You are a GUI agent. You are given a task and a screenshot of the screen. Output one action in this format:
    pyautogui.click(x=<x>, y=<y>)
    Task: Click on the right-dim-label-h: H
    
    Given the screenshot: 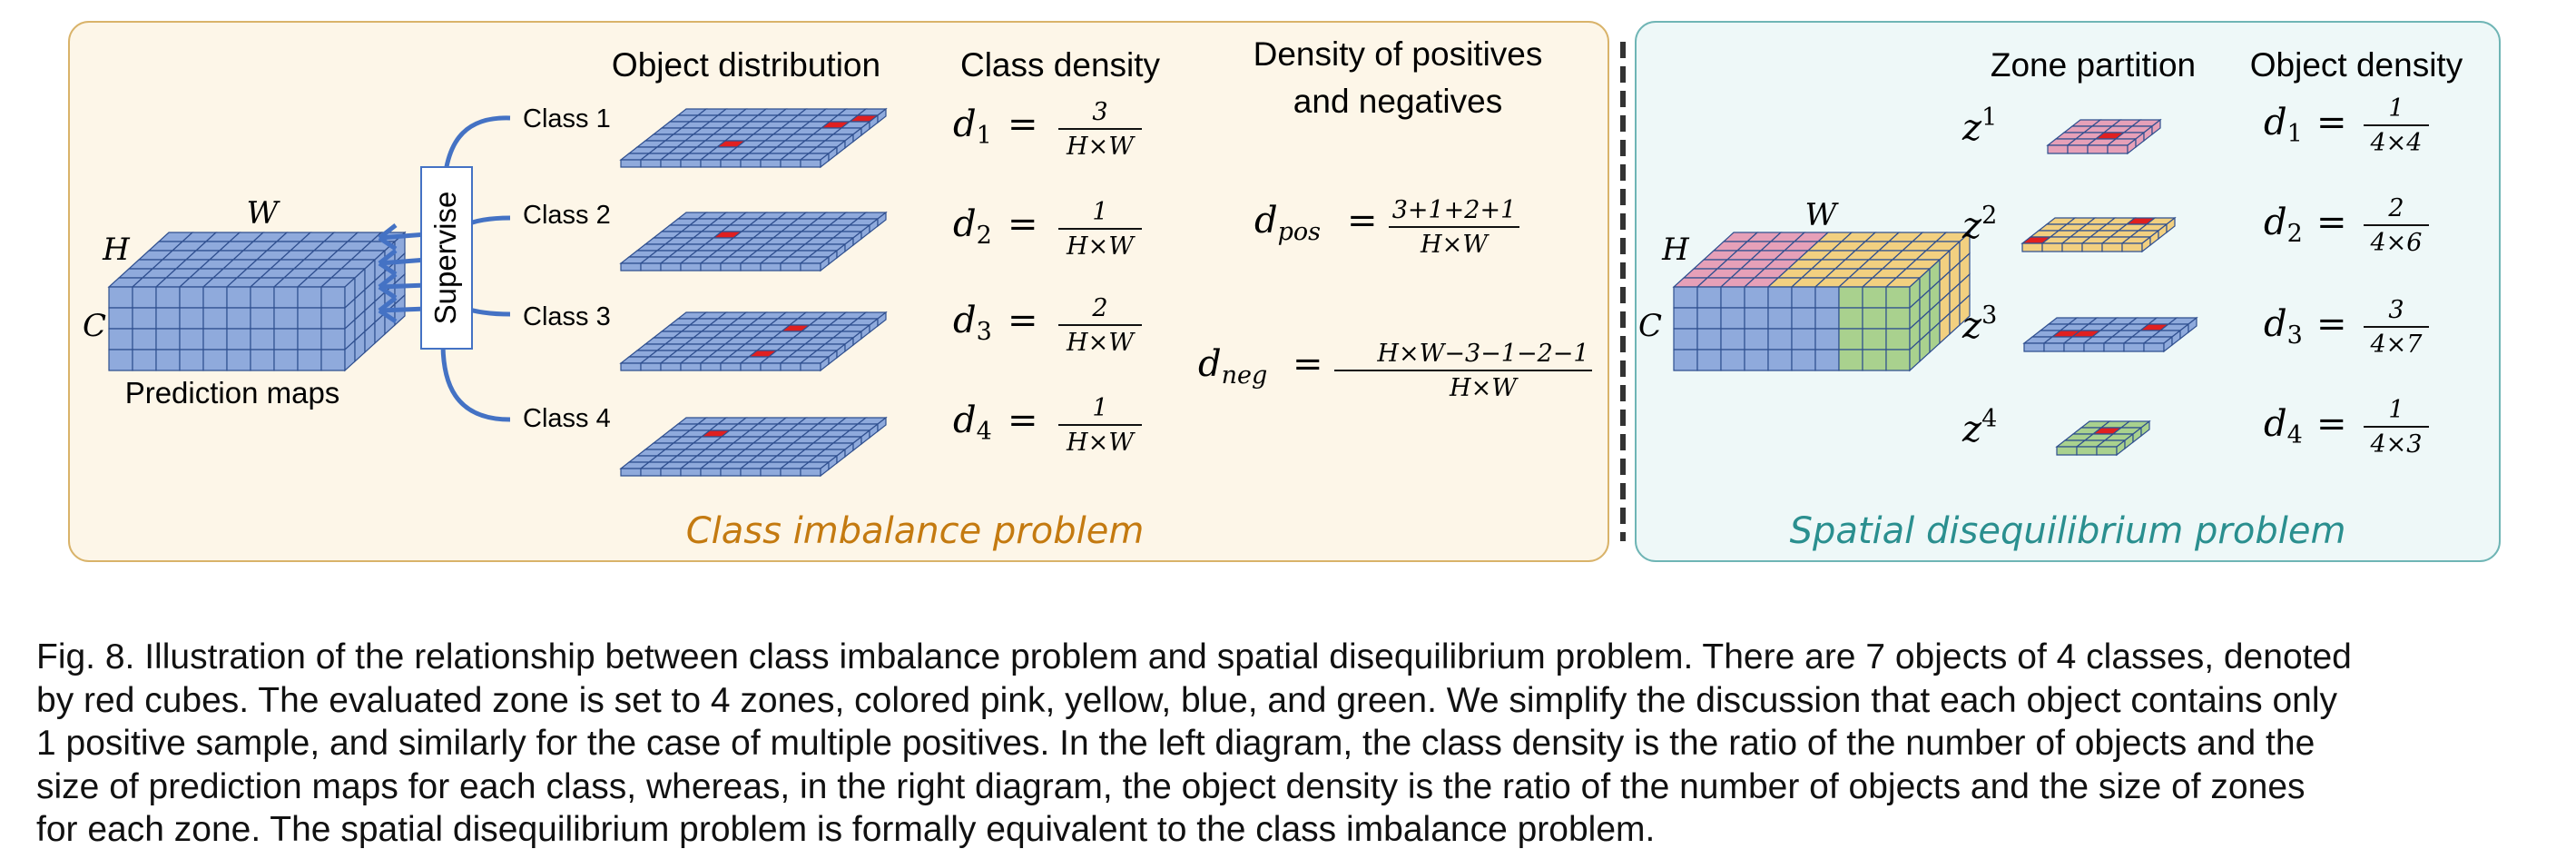 What is the action you would take?
    pyautogui.click(x=1675, y=250)
    